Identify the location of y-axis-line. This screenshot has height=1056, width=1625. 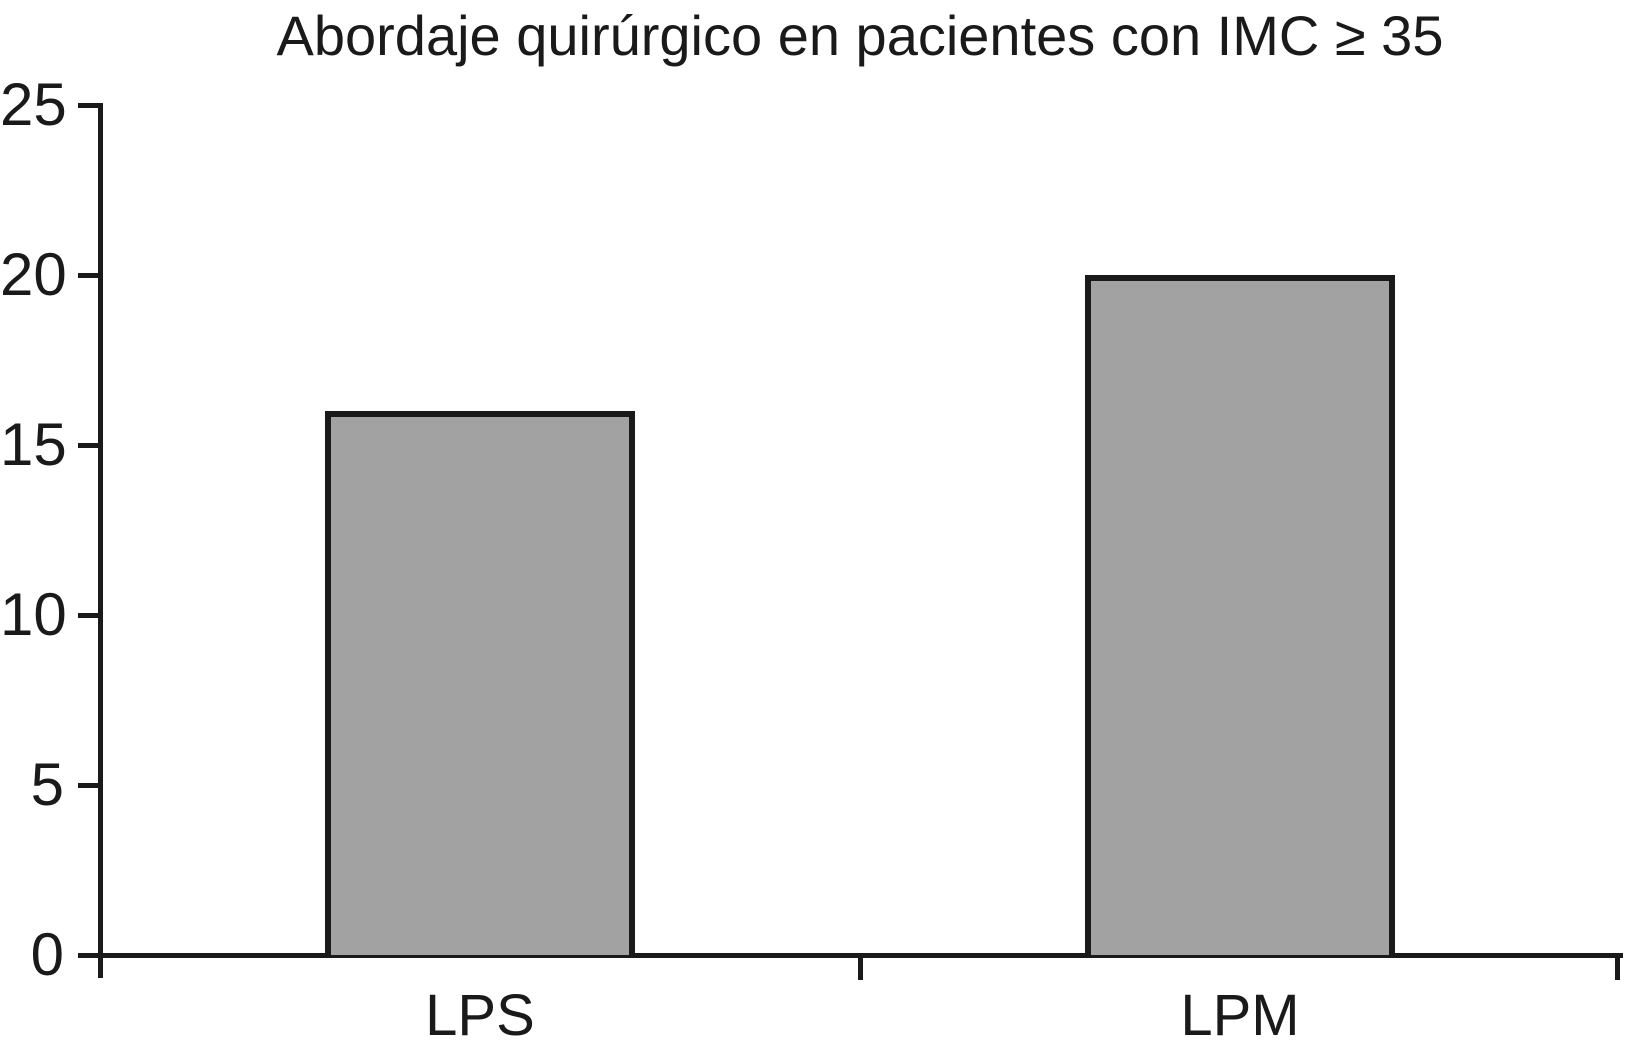
(100, 540).